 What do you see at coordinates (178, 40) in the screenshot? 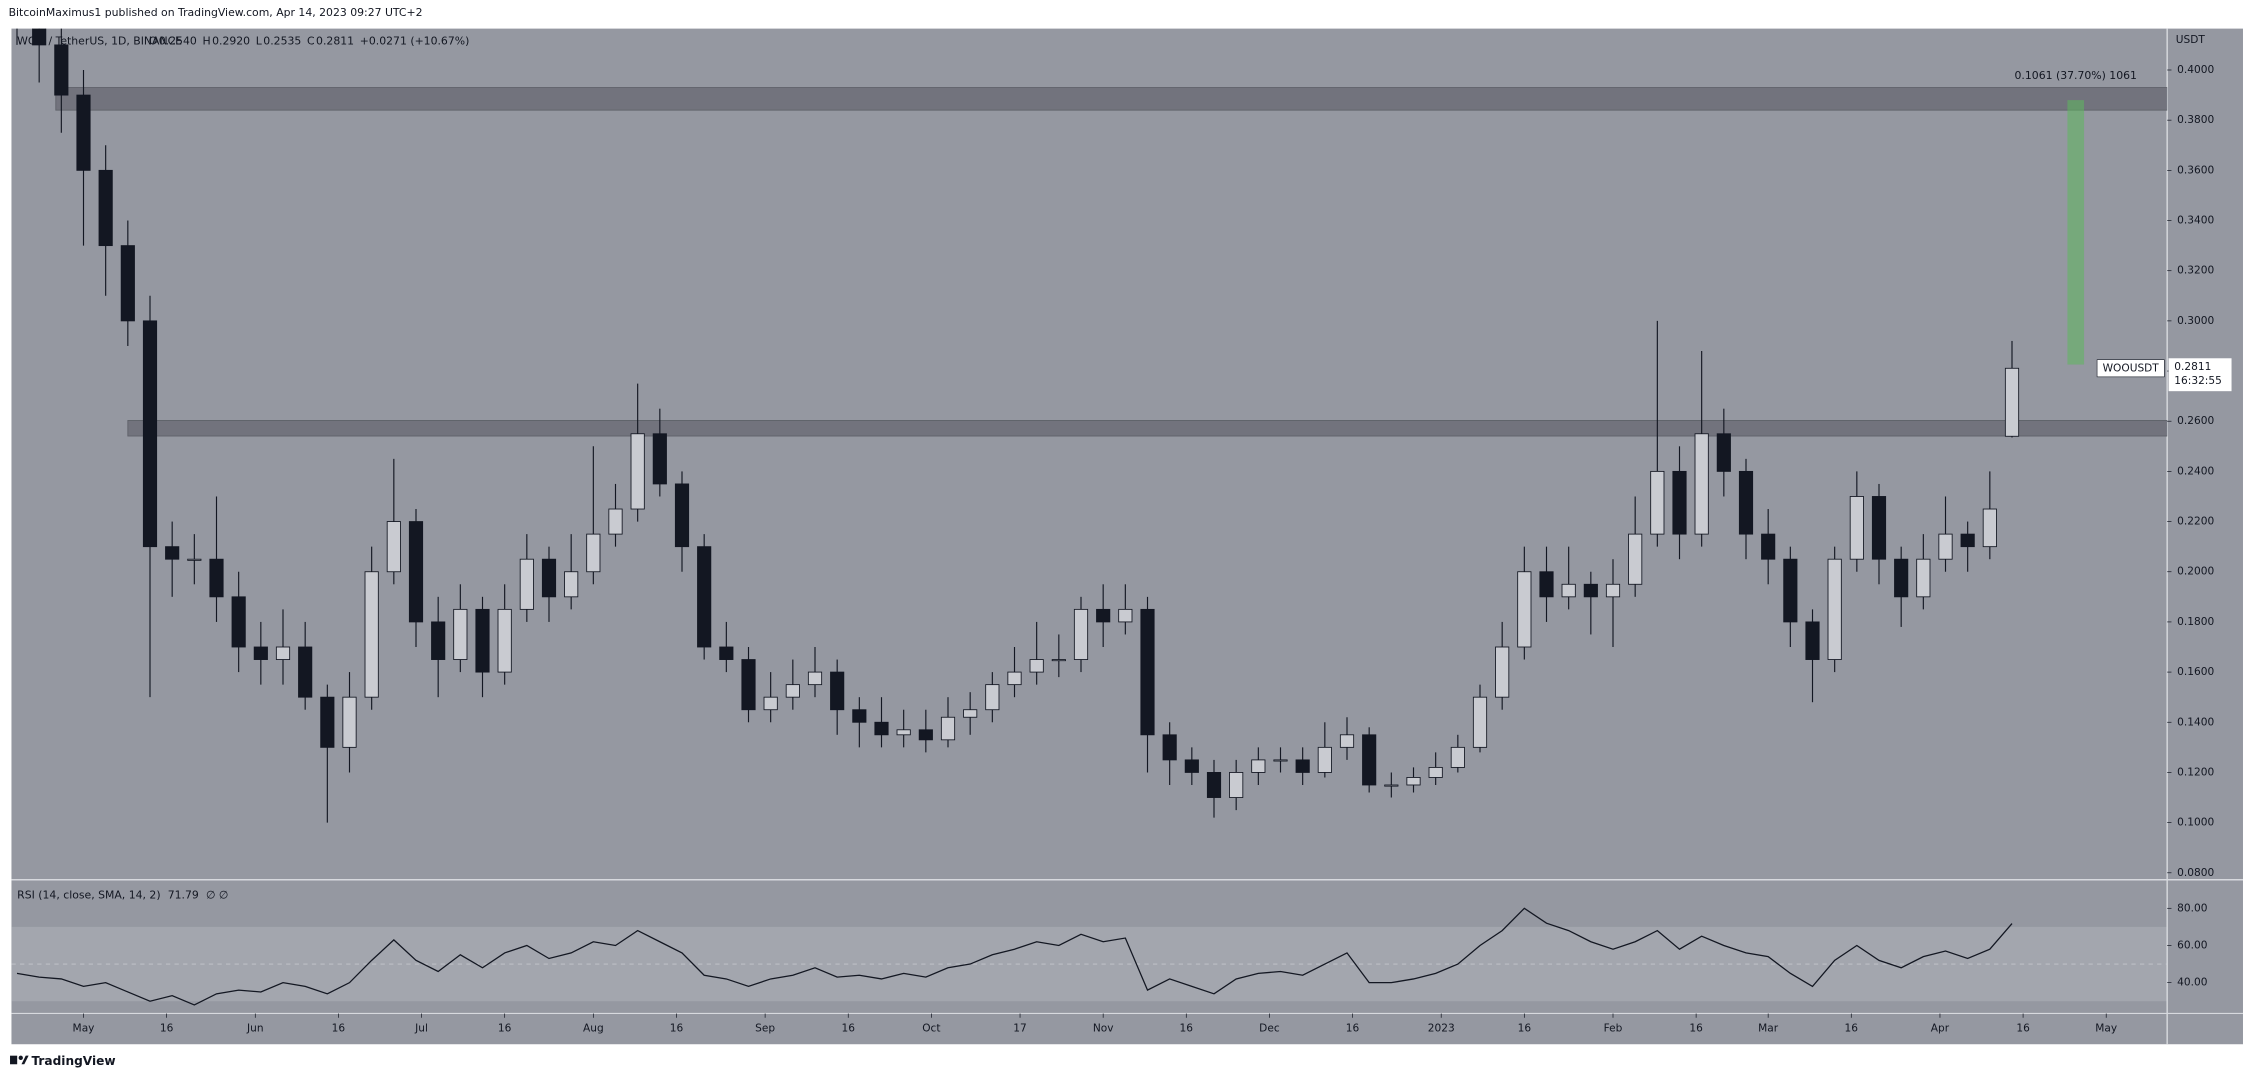
I see `ohlc-value: 0.2540` at bounding box center [178, 40].